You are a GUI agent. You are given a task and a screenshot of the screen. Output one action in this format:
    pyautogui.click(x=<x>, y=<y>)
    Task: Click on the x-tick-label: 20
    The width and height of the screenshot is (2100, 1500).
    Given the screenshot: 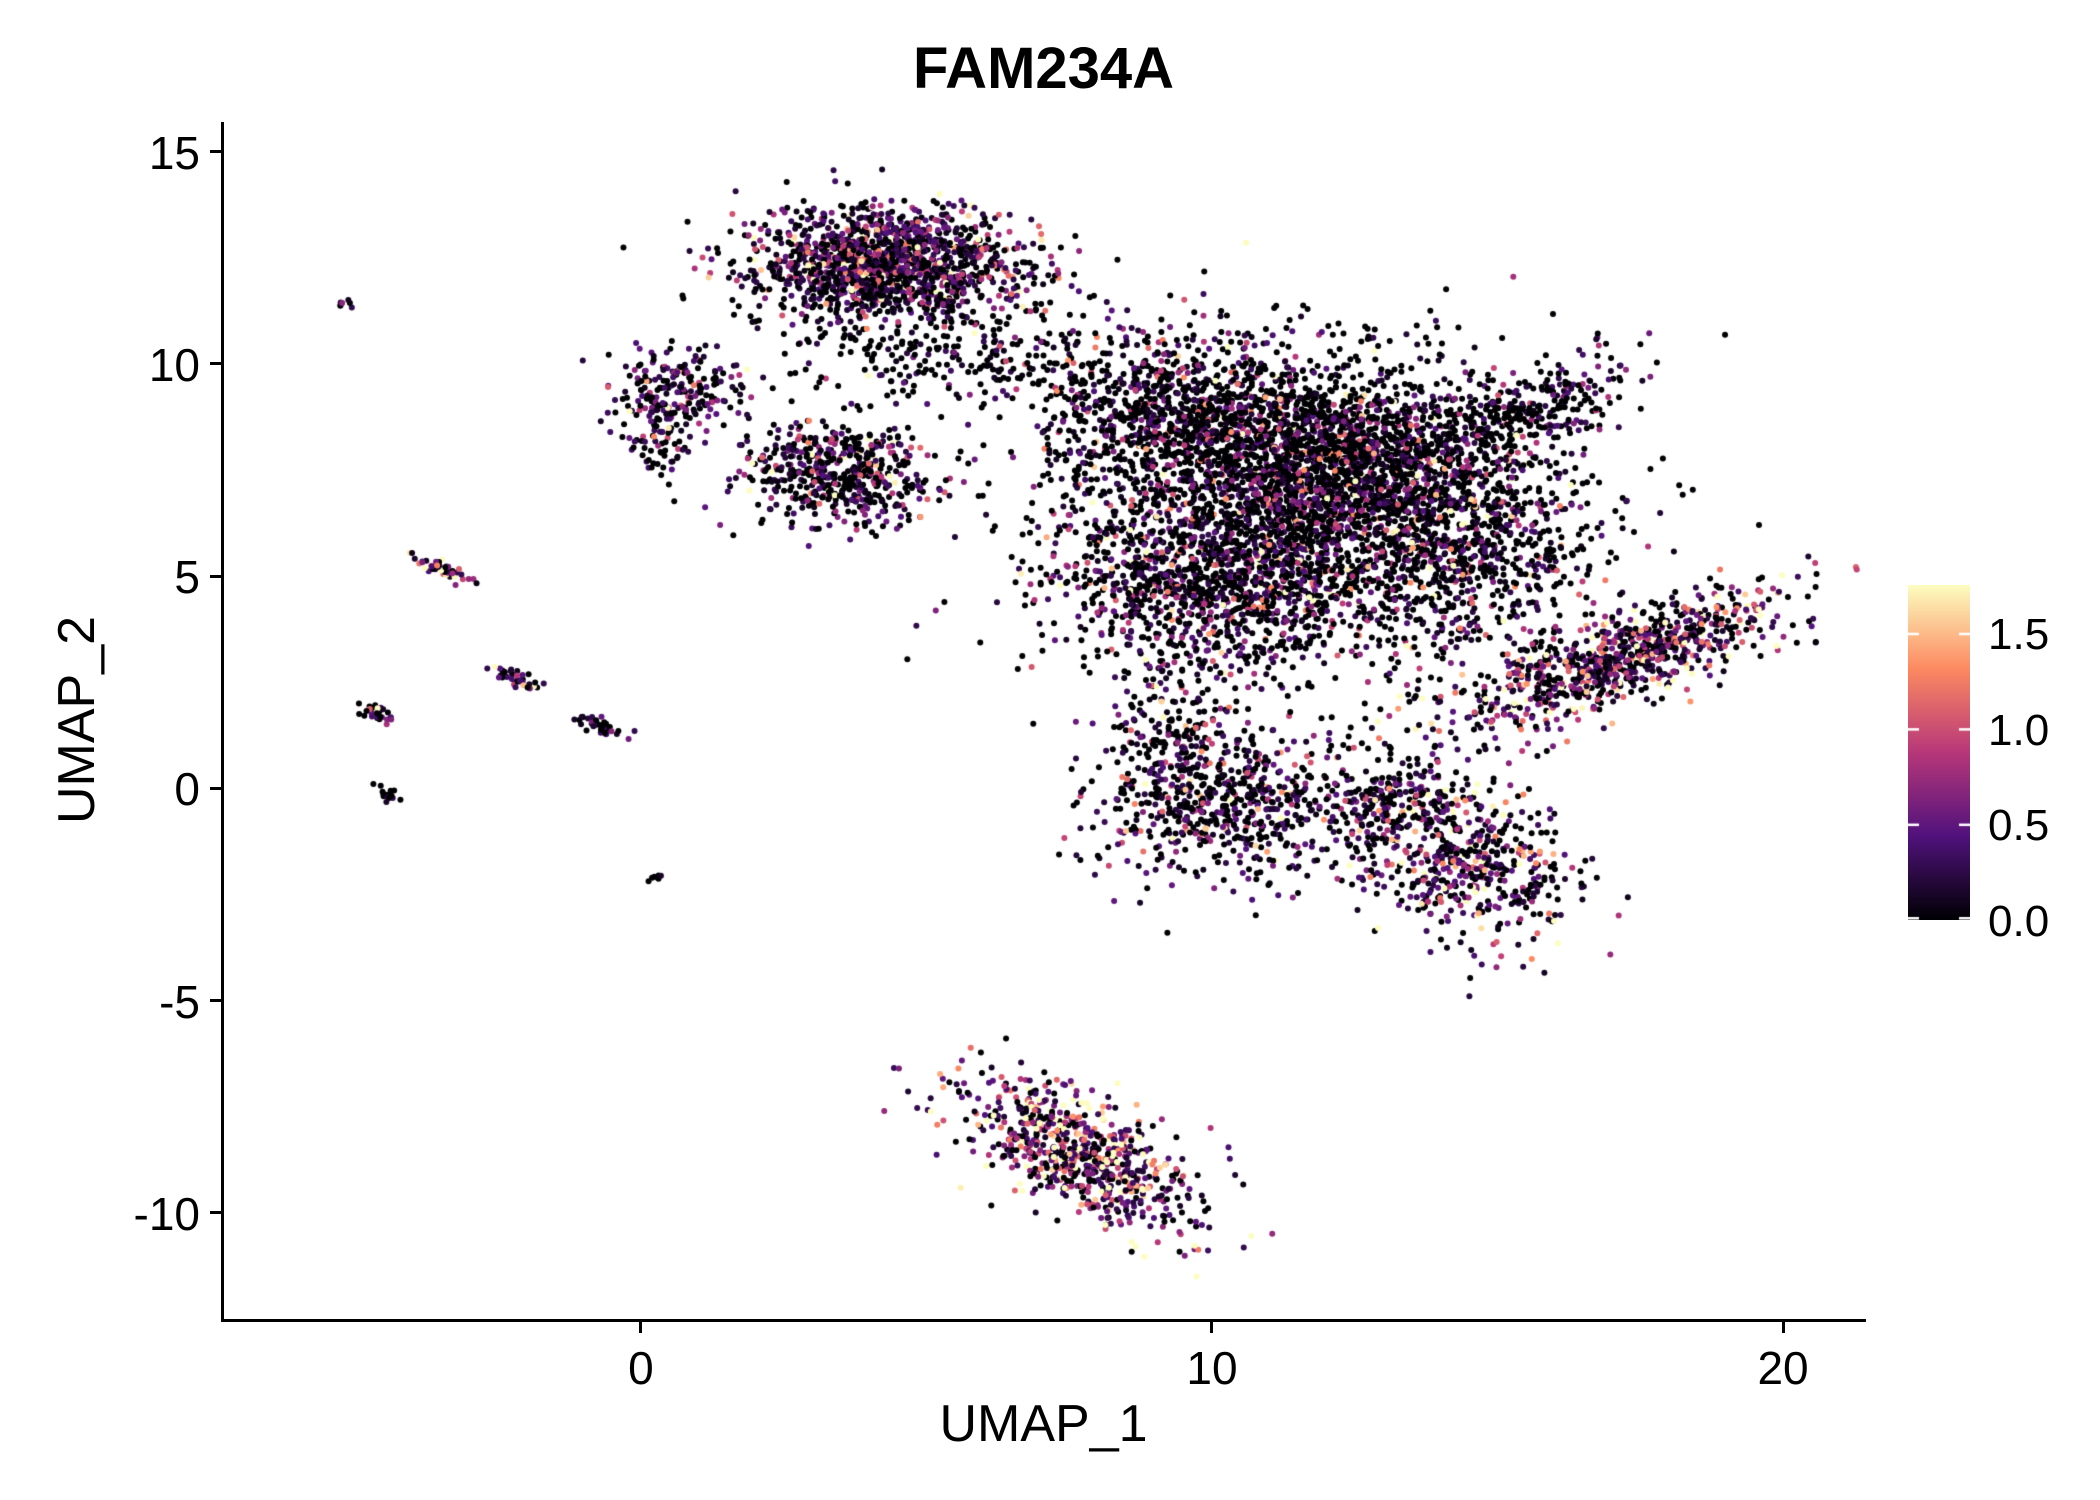 What is the action you would take?
    pyautogui.click(x=1783, y=1368)
    